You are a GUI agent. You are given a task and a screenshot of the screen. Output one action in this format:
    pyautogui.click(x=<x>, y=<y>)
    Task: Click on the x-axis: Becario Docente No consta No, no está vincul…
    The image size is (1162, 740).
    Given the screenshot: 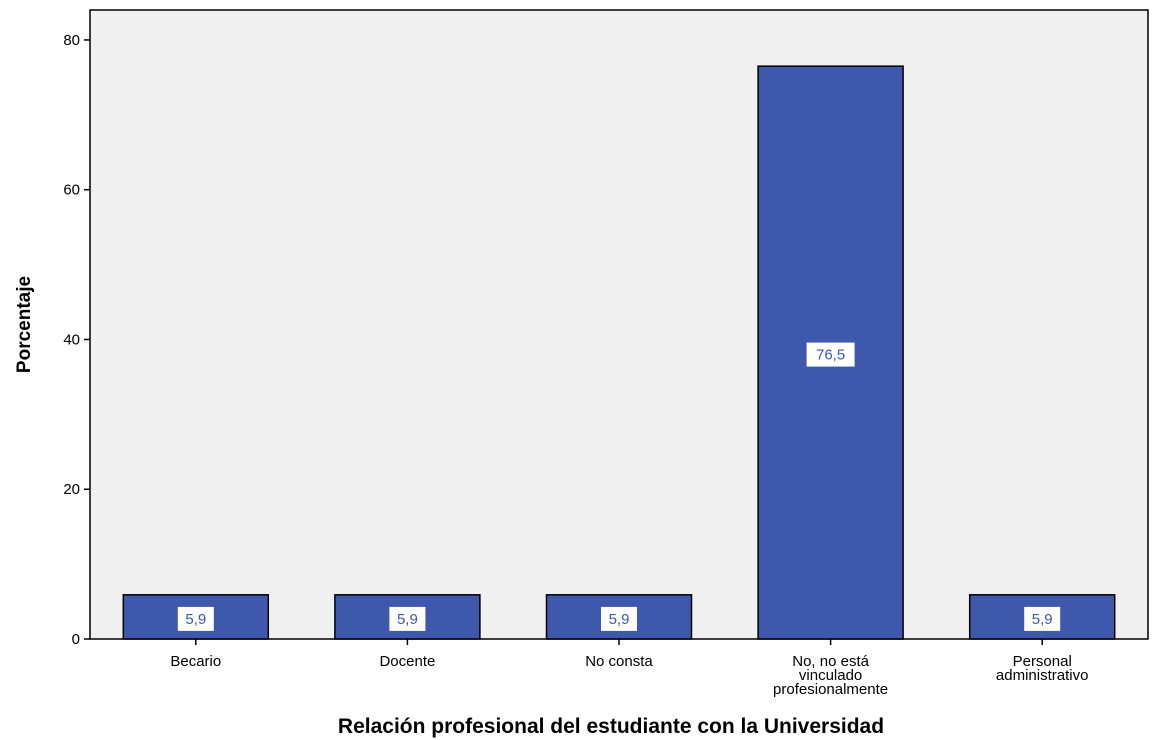 What is the action you would take?
    pyautogui.click(x=629, y=668)
    